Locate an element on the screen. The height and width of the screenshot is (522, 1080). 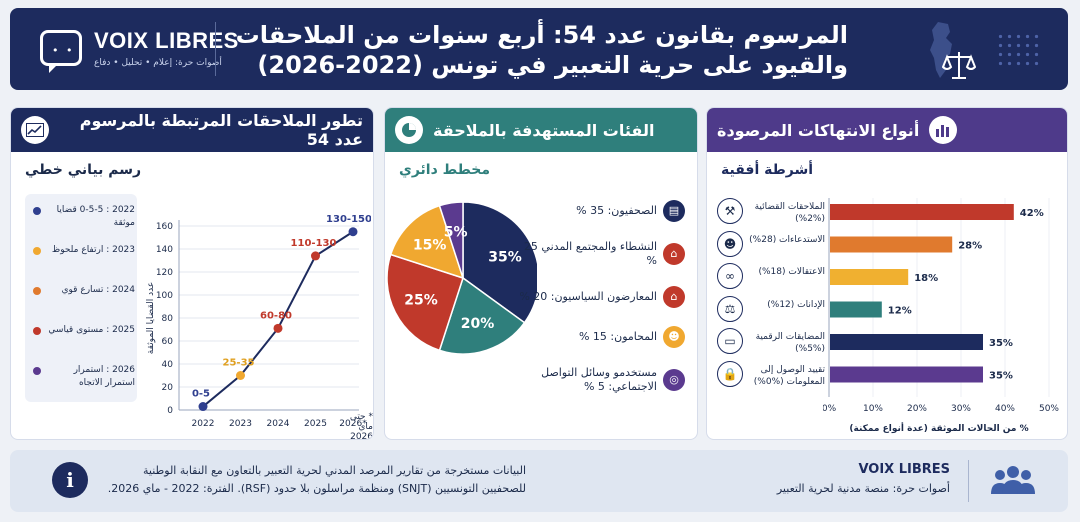
globe-icon: ◎ is located at coordinates (674, 380).